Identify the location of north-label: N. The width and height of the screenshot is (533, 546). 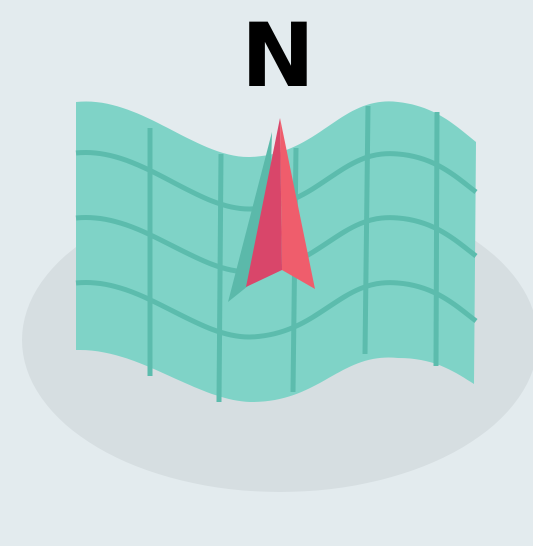
(278, 55).